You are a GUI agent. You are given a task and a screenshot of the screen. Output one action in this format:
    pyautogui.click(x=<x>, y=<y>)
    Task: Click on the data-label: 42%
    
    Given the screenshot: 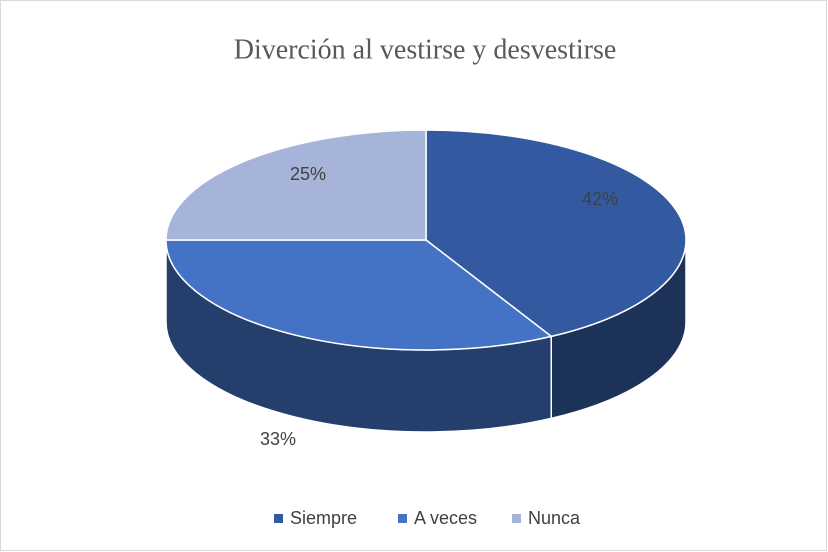 What is the action you would take?
    pyautogui.click(x=600, y=199)
    